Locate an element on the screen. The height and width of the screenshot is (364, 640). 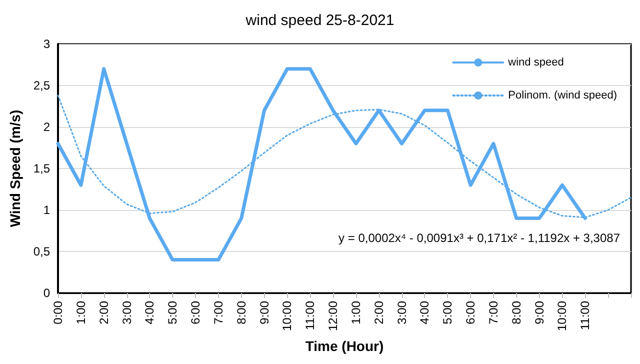
legend-label: wind speed is located at coordinates (535, 62).